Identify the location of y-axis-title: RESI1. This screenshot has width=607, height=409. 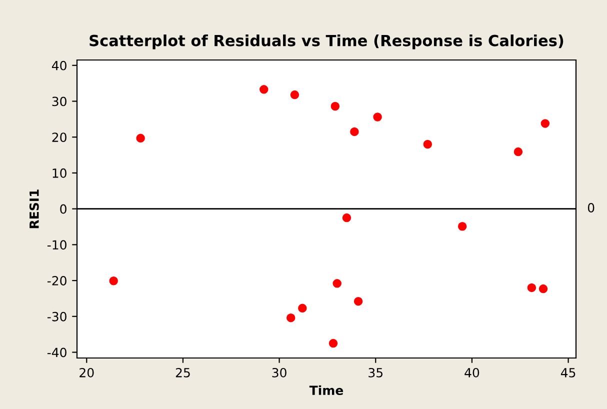
(34, 209).